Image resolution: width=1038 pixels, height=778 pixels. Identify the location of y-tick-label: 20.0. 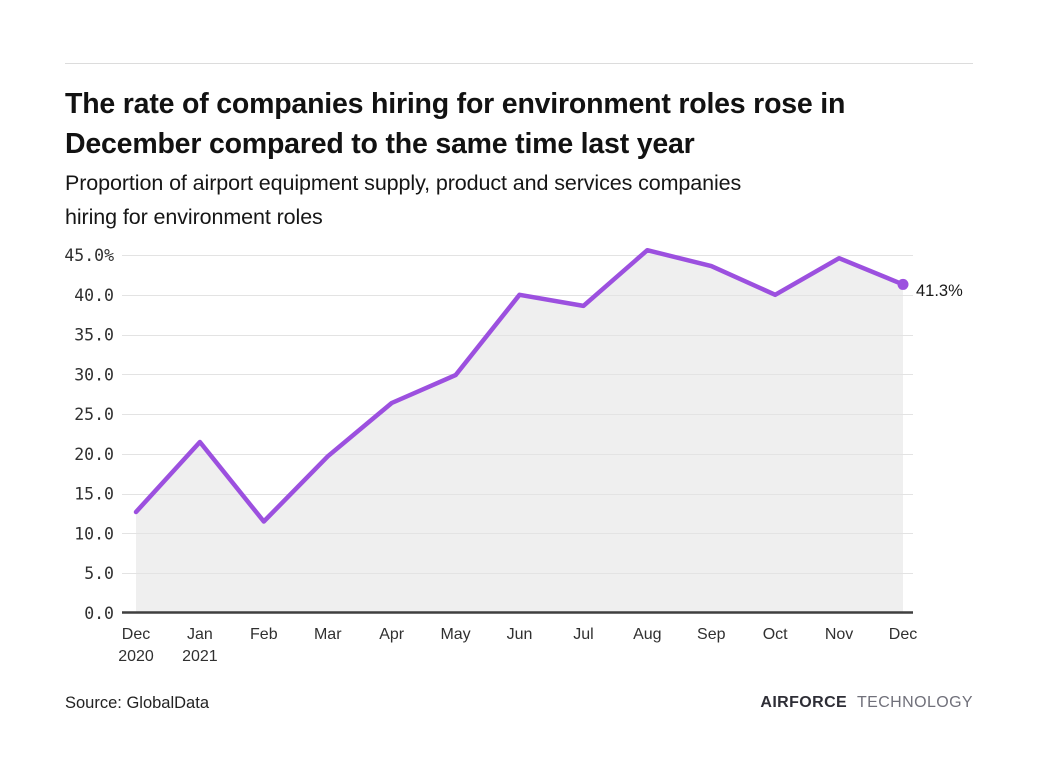
(94, 454).